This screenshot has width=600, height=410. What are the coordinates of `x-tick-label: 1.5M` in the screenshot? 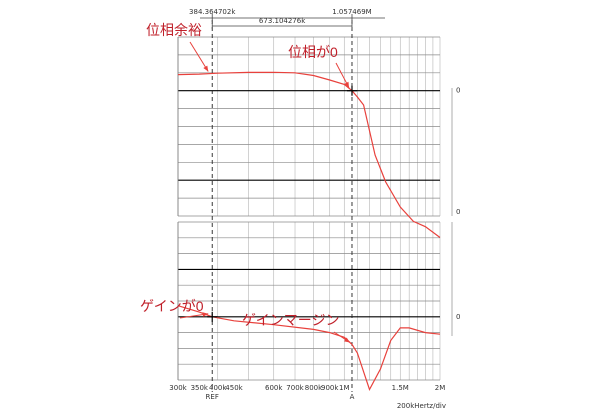 It's located at (400, 388).